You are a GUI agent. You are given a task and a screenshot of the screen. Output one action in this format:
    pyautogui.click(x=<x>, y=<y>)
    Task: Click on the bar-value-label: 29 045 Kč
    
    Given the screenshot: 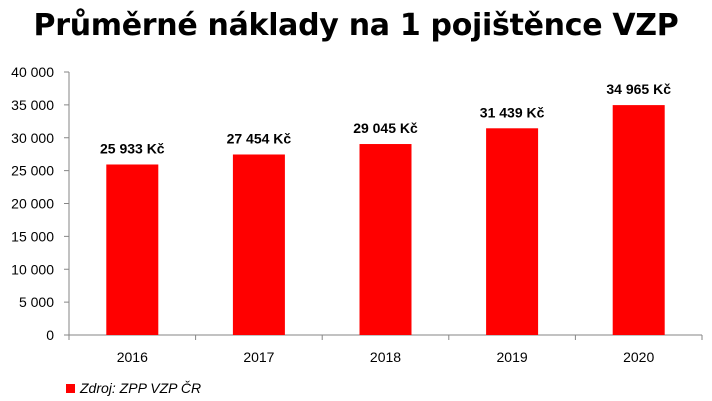 What is the action you would take?
    pyautogui.click(x=385, y=128)
    